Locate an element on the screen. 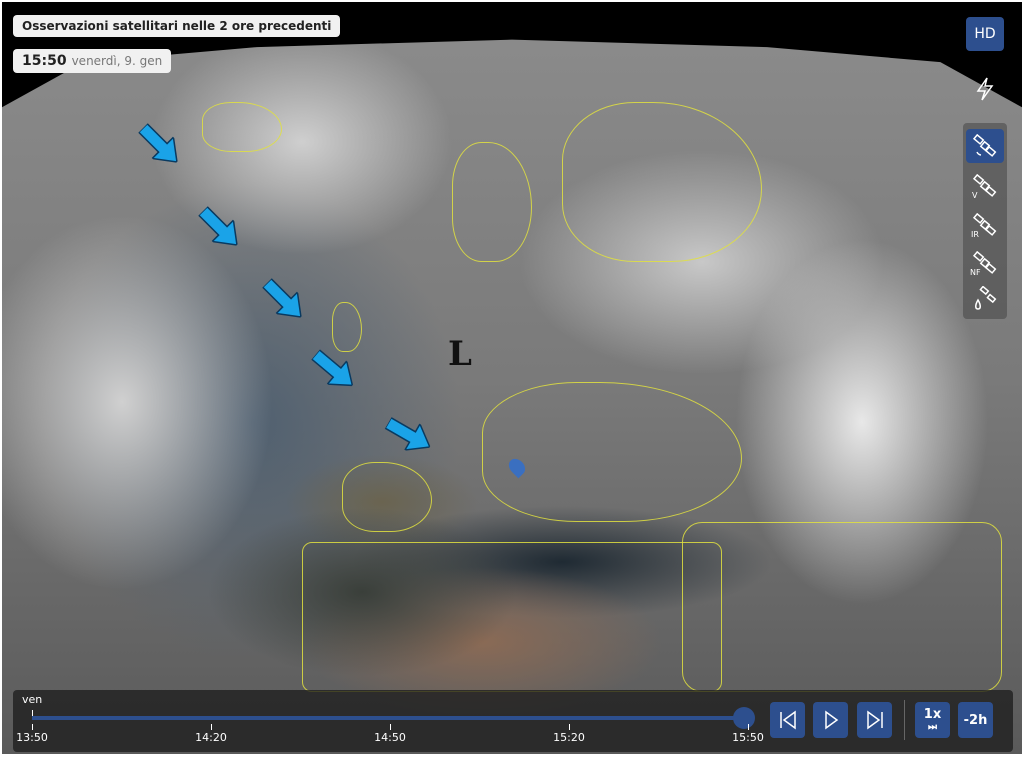 The width and height of the screenshot is (1024, 763). lightning-button is located at coordinates (985, 89).